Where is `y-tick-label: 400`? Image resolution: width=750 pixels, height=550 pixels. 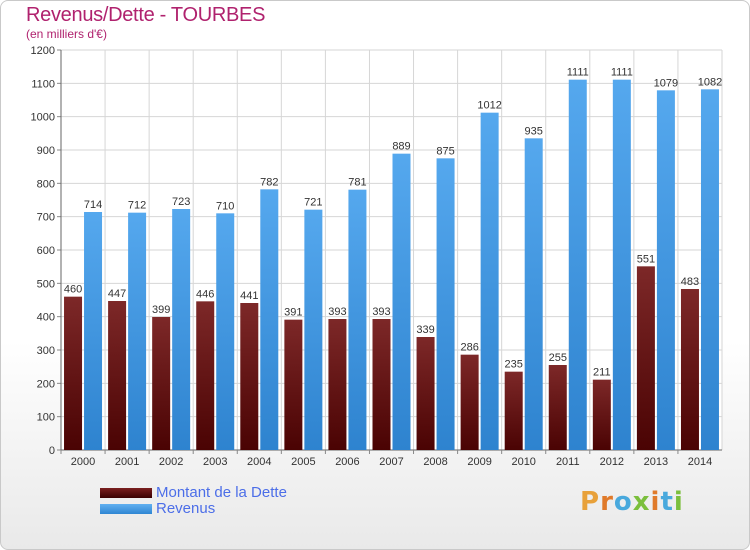
y-tick-label: 400 is located at coordinates (46, 318).